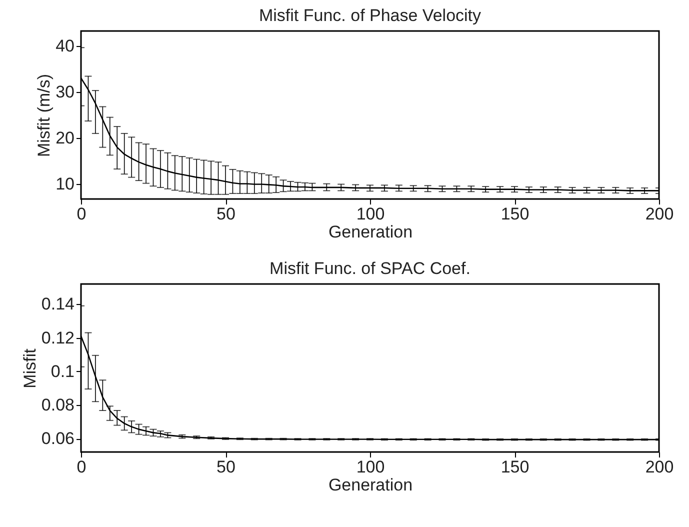 Image resolution: width=689 pixels, height=527 pixels. I want to click on y-tick-label: 0.08, so click(57, 404).